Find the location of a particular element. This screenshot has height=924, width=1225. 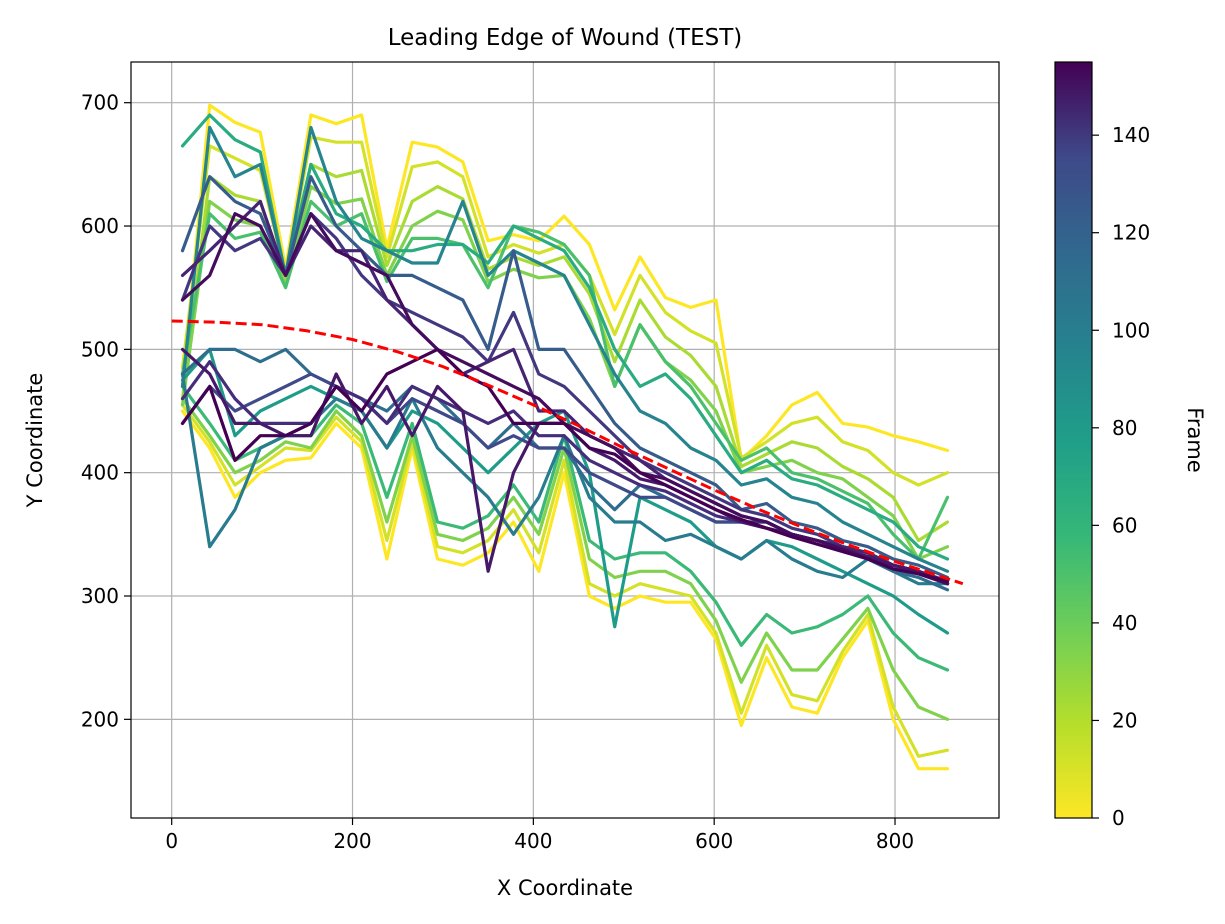

x-axis: 0 200 400 600 800 is located at coordinates (539, 835).